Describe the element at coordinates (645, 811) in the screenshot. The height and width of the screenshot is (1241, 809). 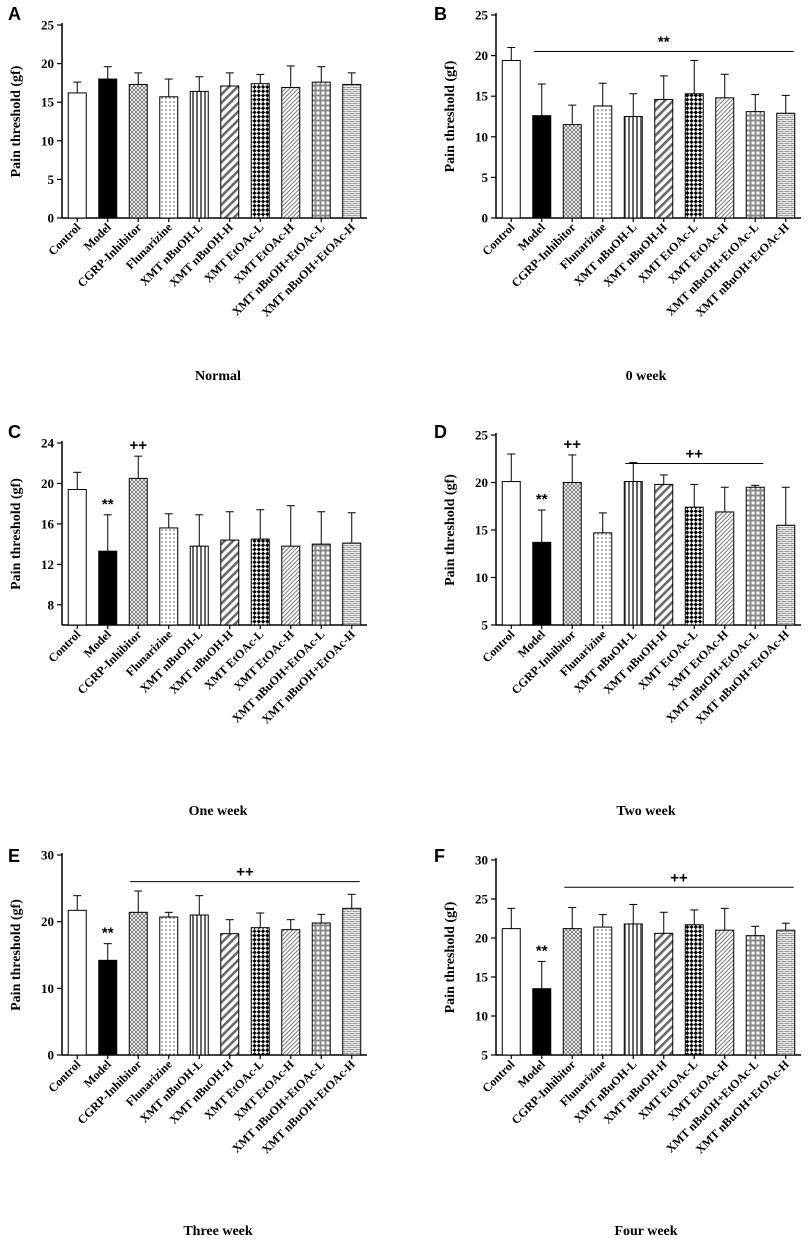
I see `panel-subtitle: Two week` at that location.